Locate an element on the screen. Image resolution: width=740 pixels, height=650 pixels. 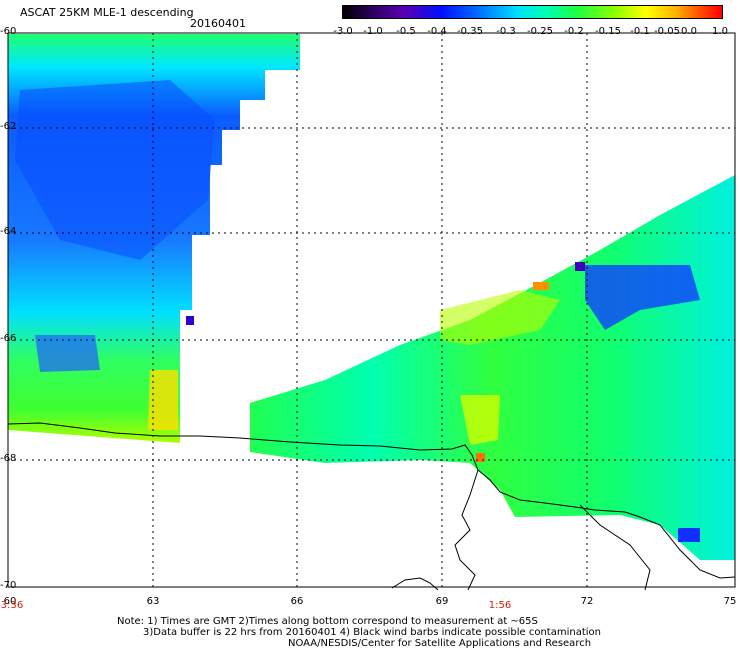
lat-label: -70 is located at coordinates (8, 585).